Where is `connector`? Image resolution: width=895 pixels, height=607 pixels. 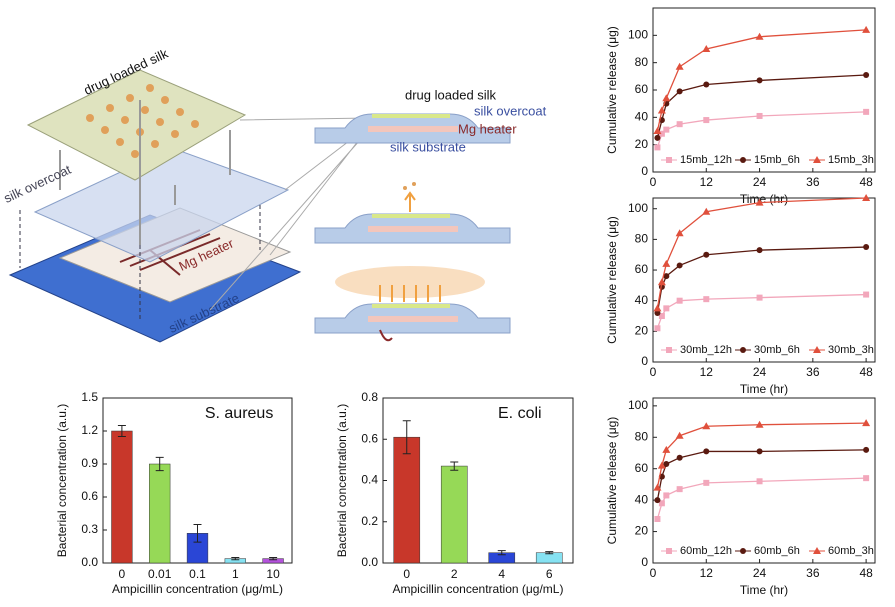
connector is located at coordinates (290, 214).